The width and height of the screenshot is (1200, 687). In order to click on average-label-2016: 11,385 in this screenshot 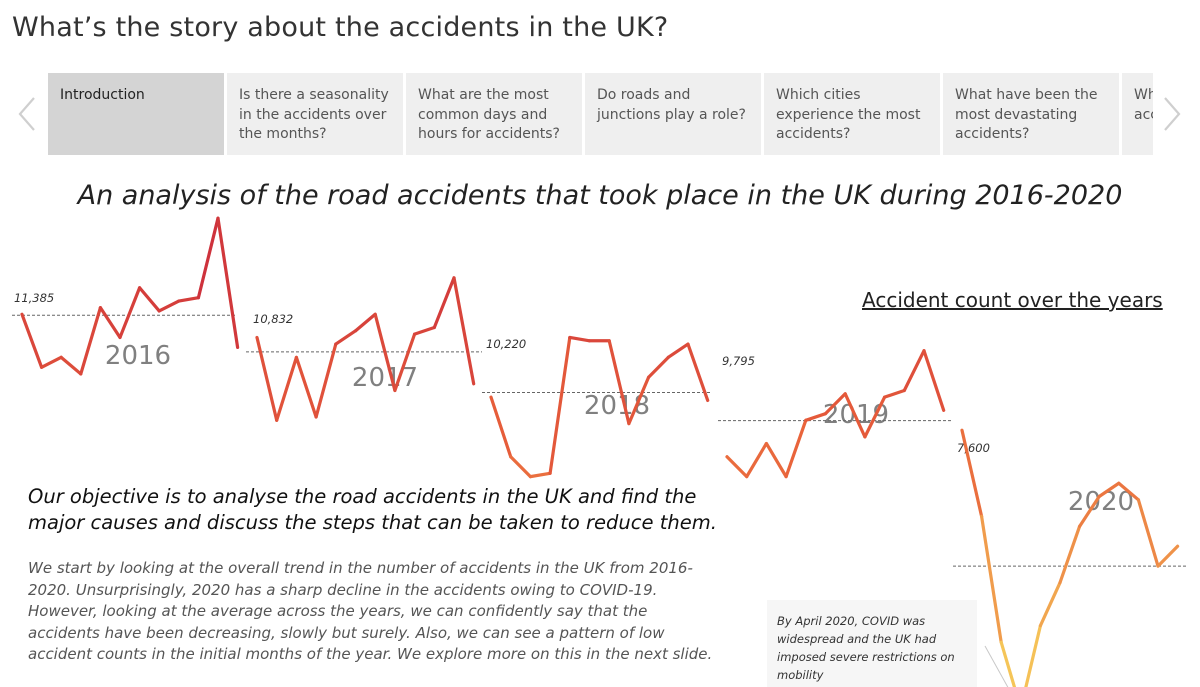, I will do `click(34, 298)`.